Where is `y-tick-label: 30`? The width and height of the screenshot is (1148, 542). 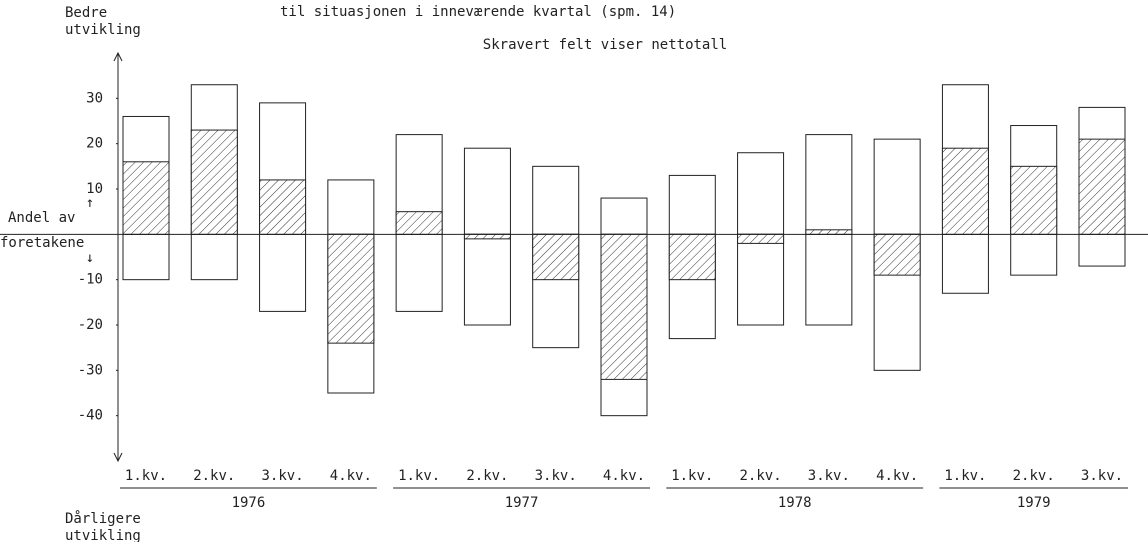
y-tick-label: 30 is located at coordinates (94, 98).